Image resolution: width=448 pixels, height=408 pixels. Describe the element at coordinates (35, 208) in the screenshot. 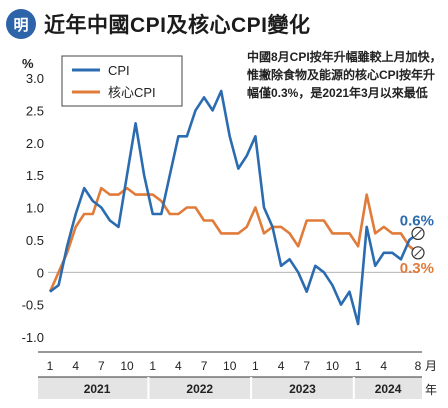

I see `y-tick-label: 1.0` at that location.